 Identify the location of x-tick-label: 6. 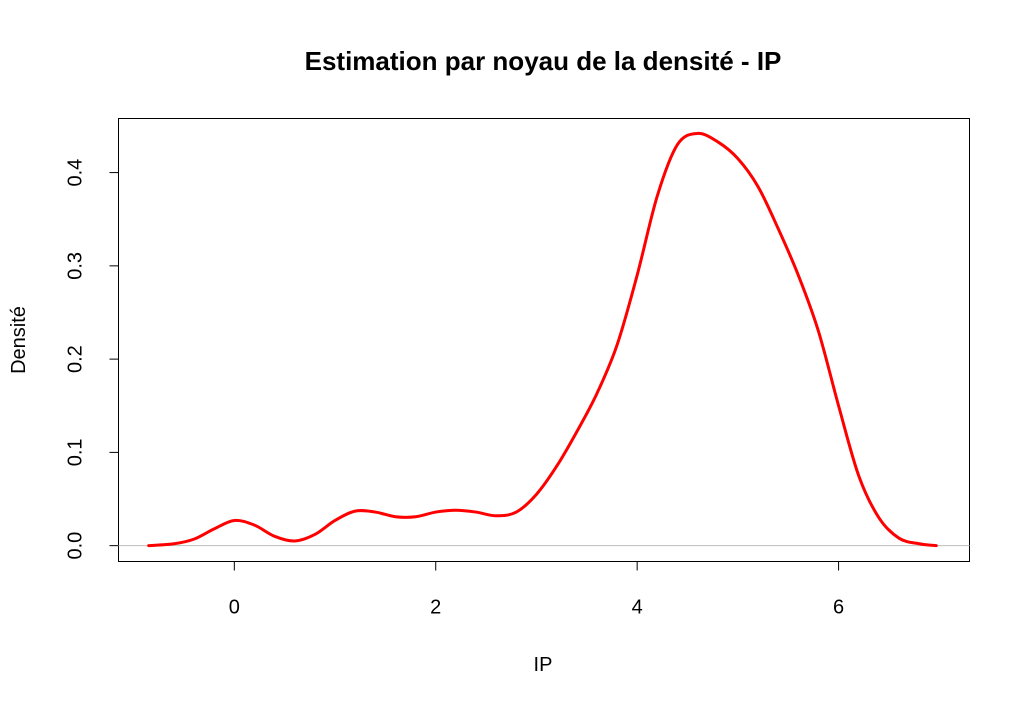
(838, 608).